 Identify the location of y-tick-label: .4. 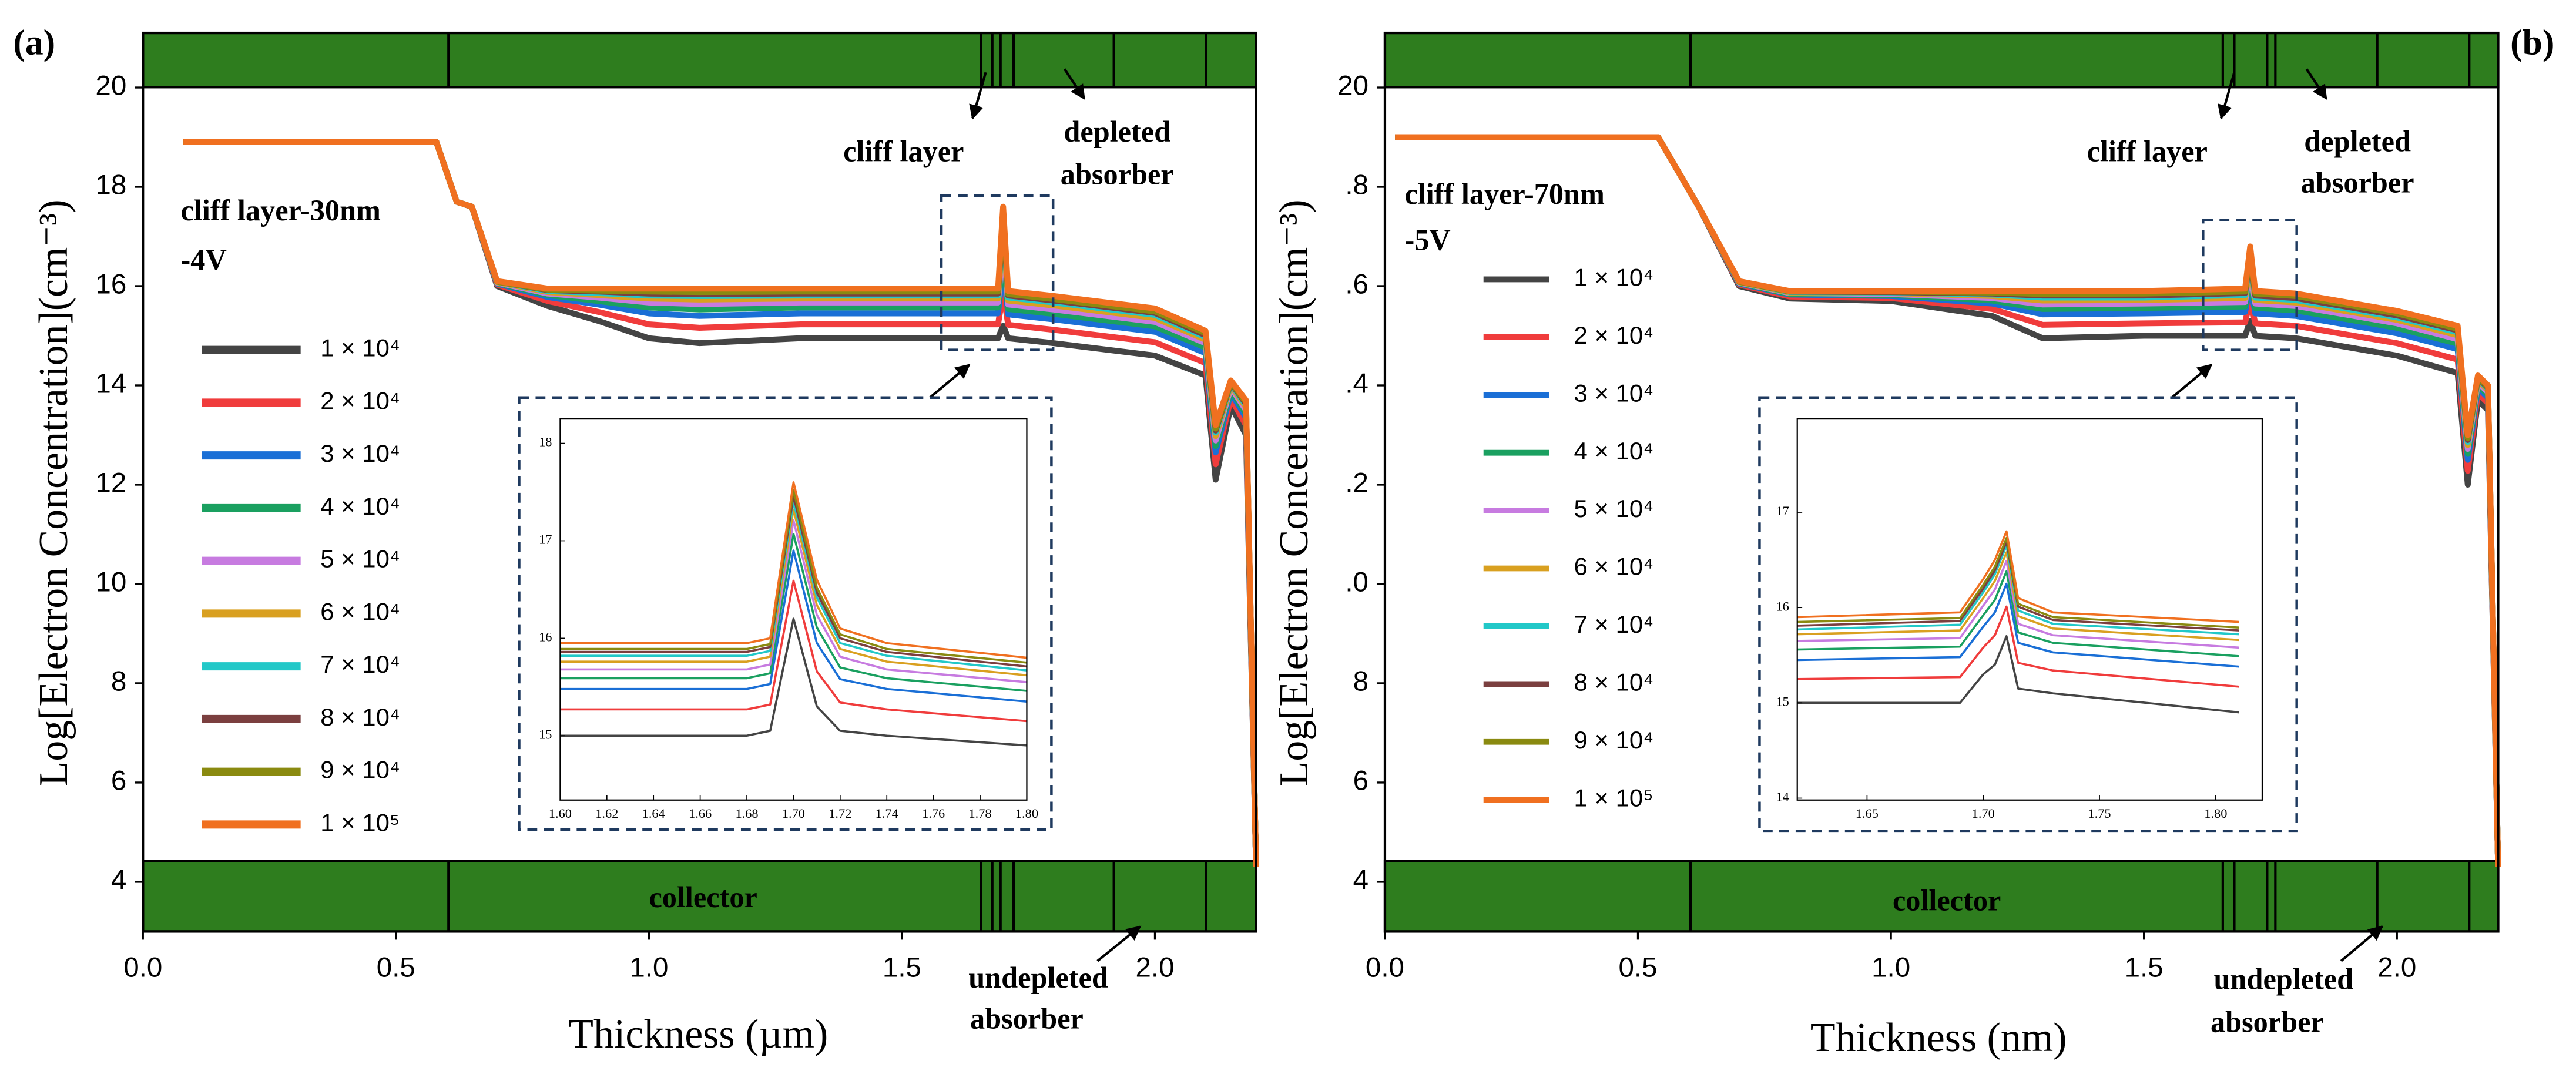
(1356, 384).